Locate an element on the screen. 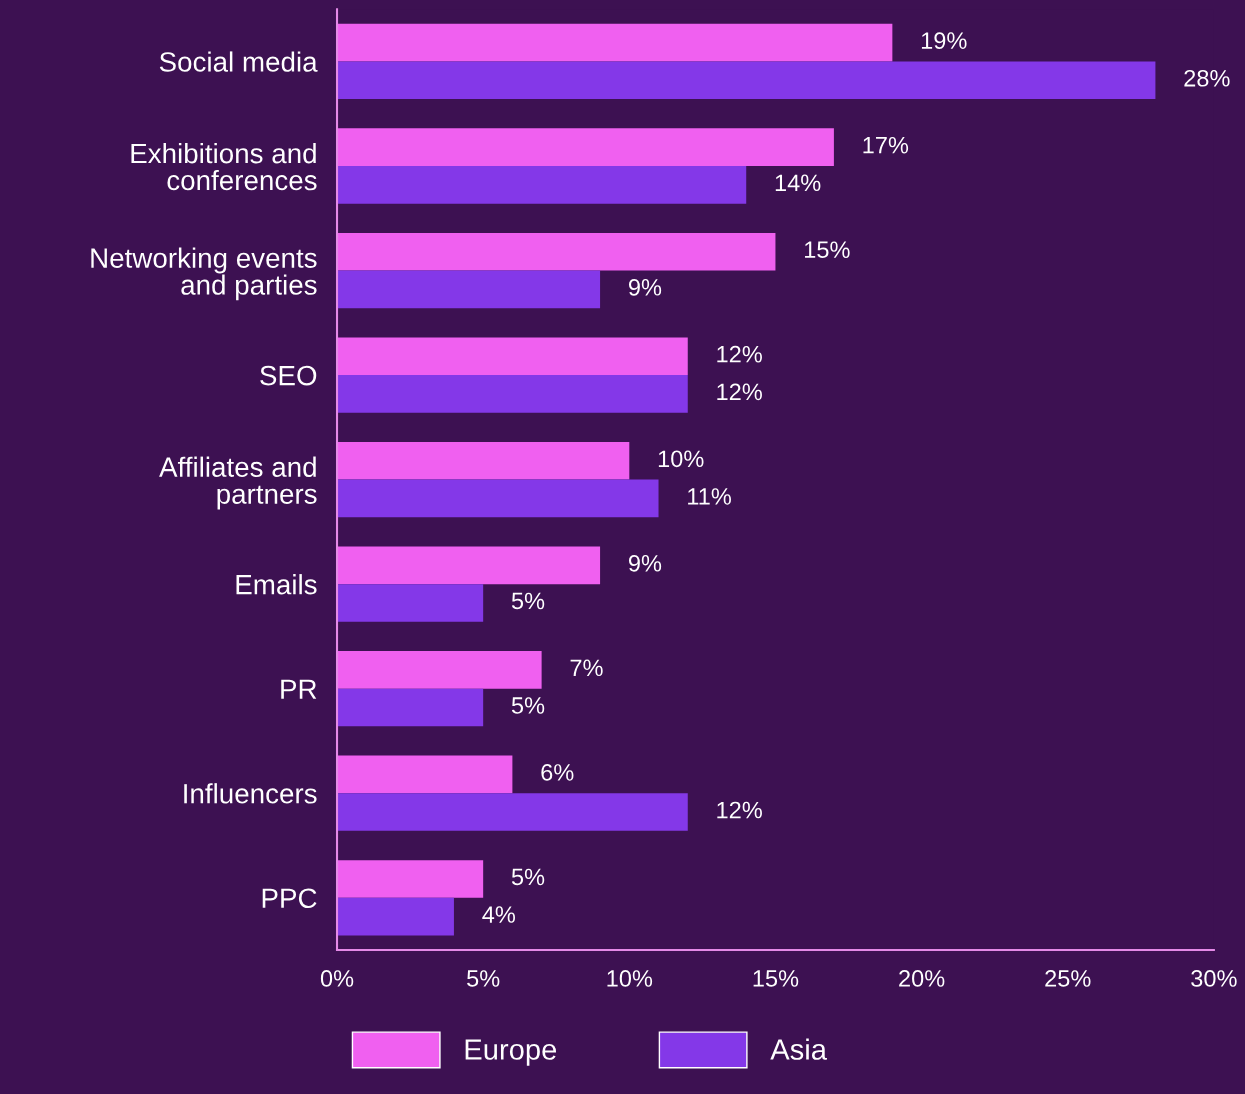 The image size is (1245, 1094). legend-label: Europe is located at coordinates (511, 1052).